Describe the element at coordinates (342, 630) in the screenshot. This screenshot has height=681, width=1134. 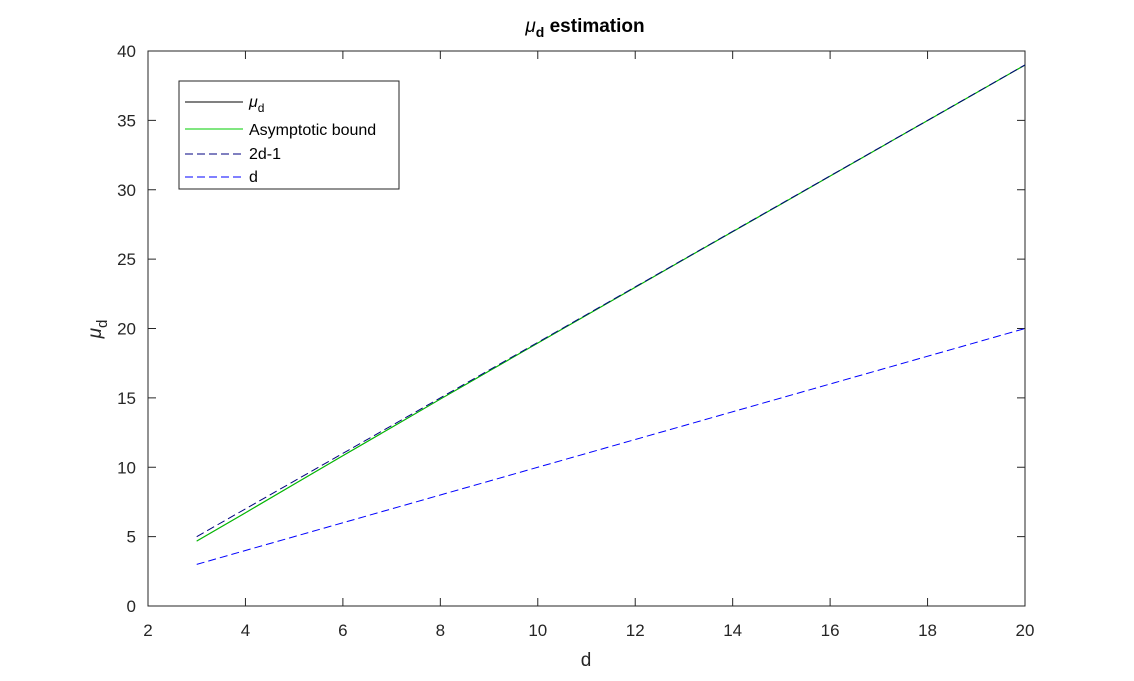
I see `x-tick-label: 6` at that location.